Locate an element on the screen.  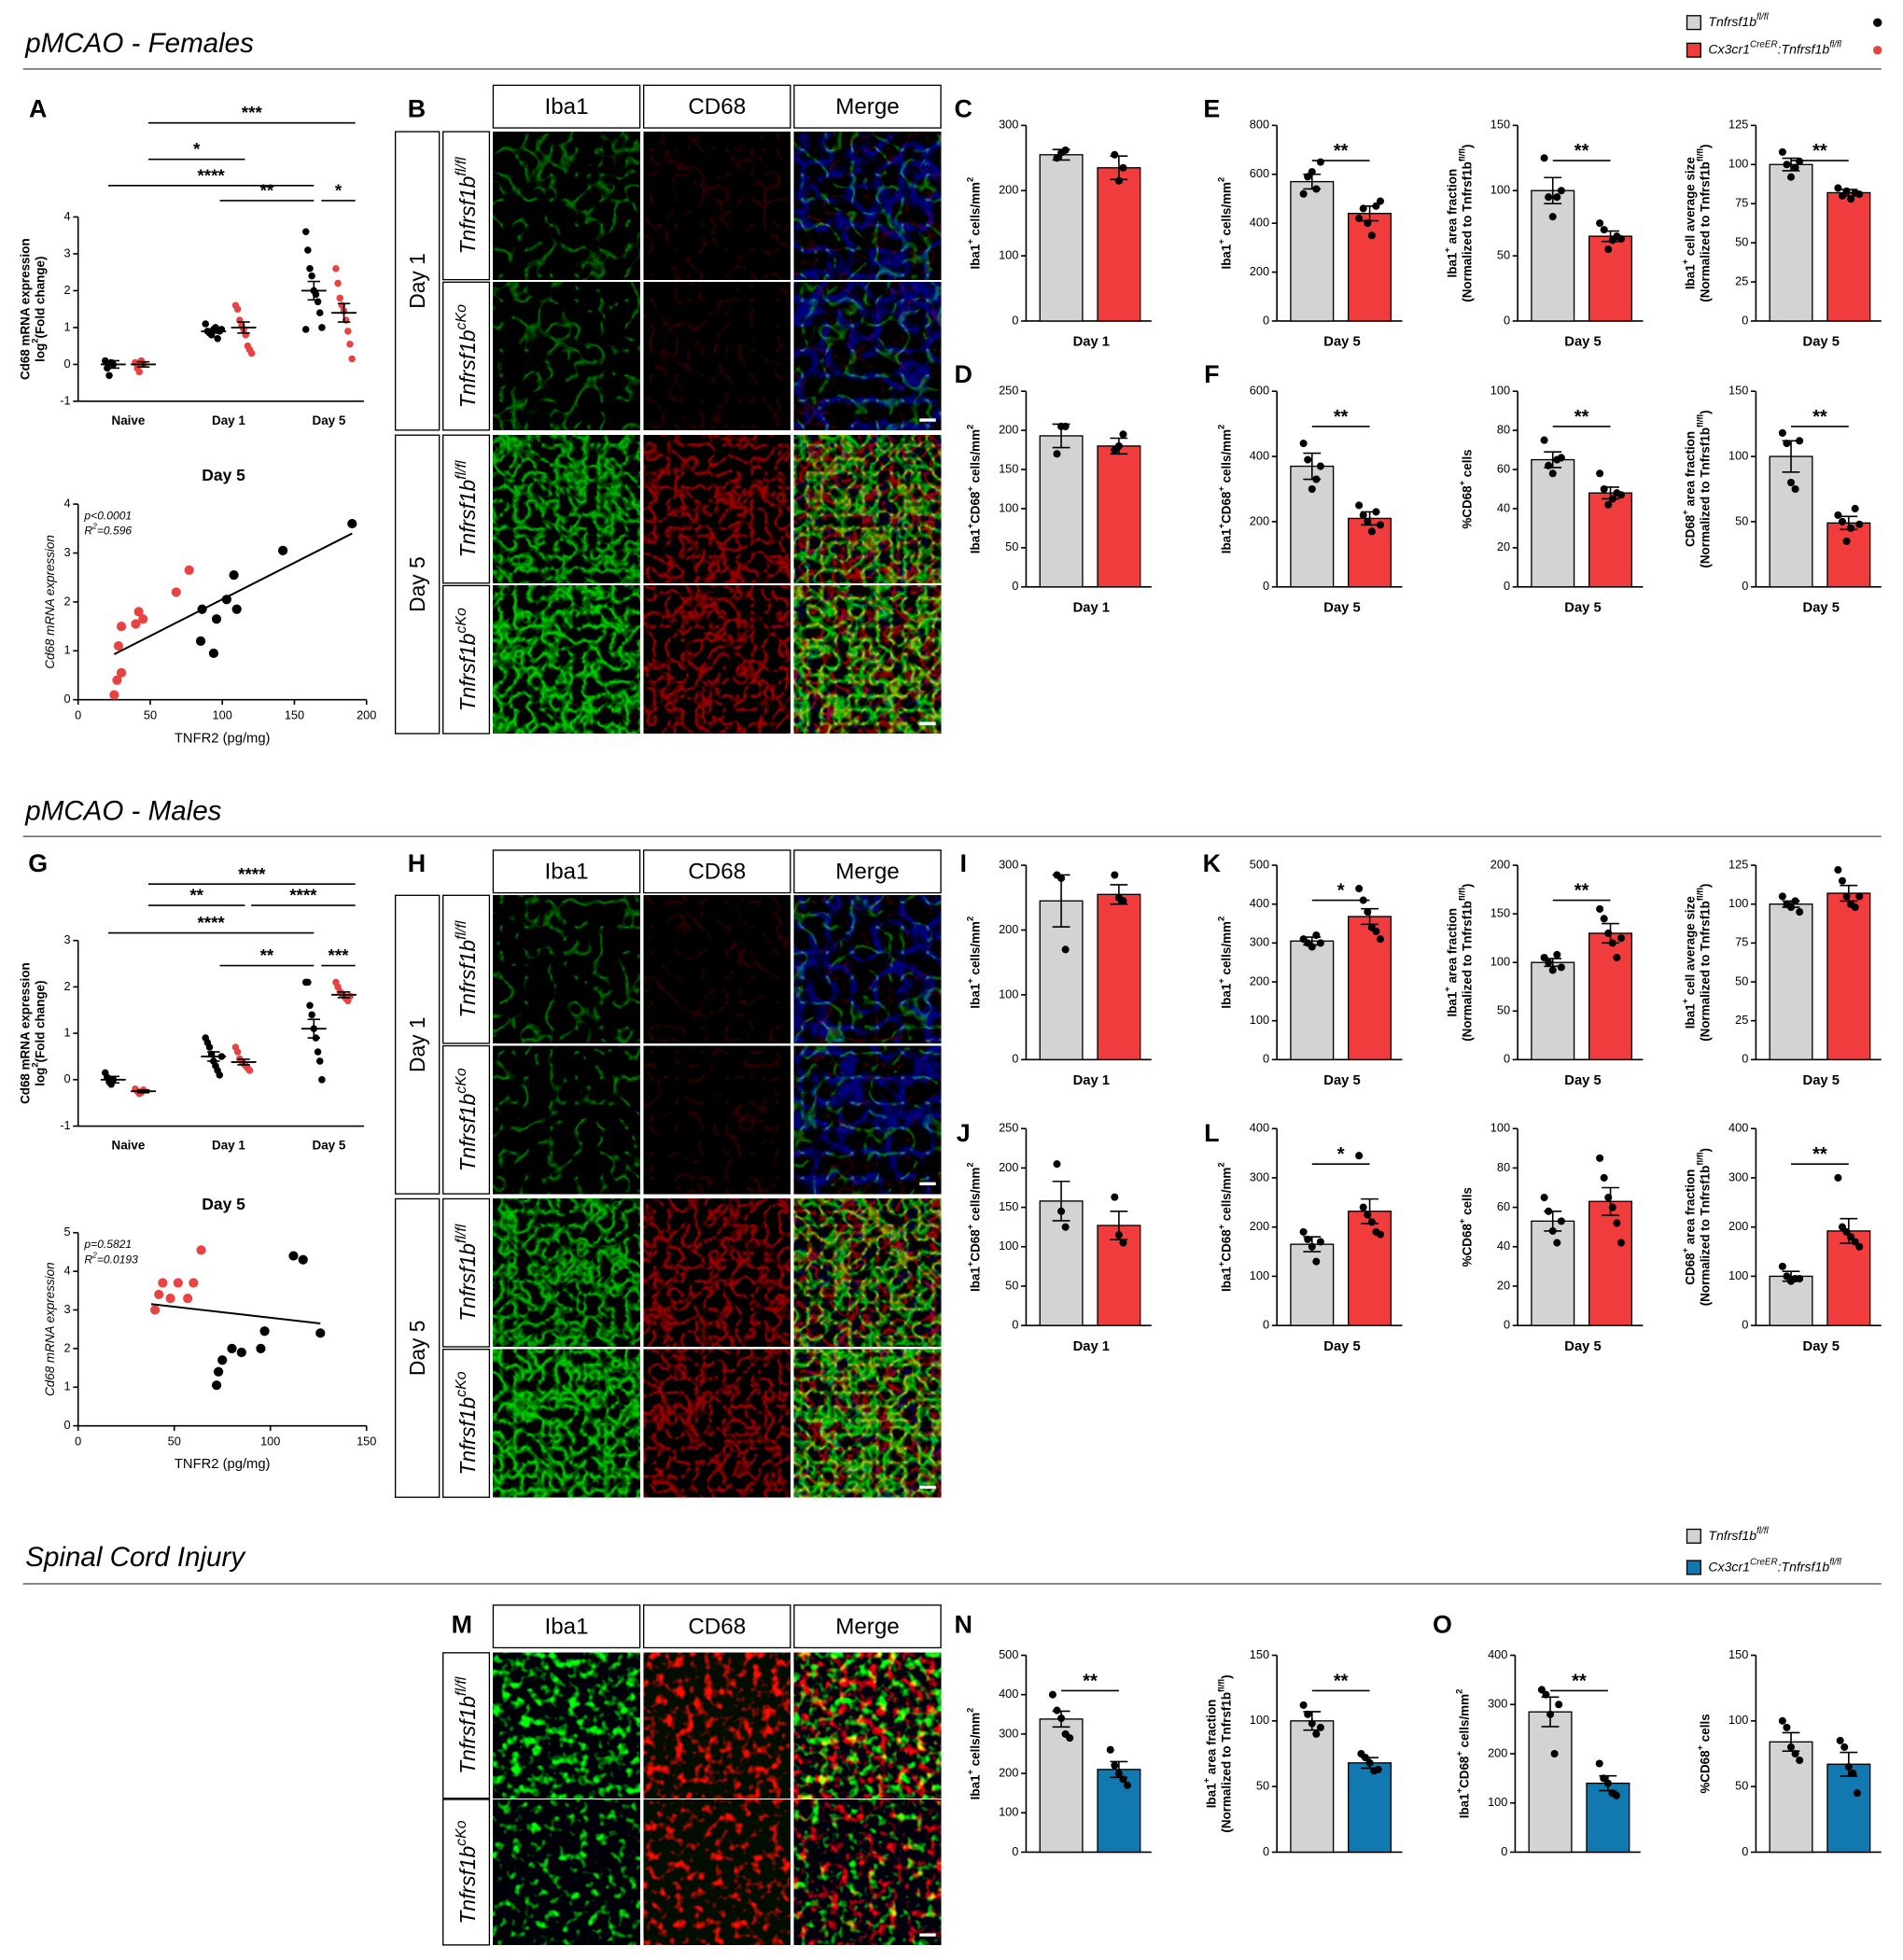
column-header: Merge is located at coordinates (867, 1626).